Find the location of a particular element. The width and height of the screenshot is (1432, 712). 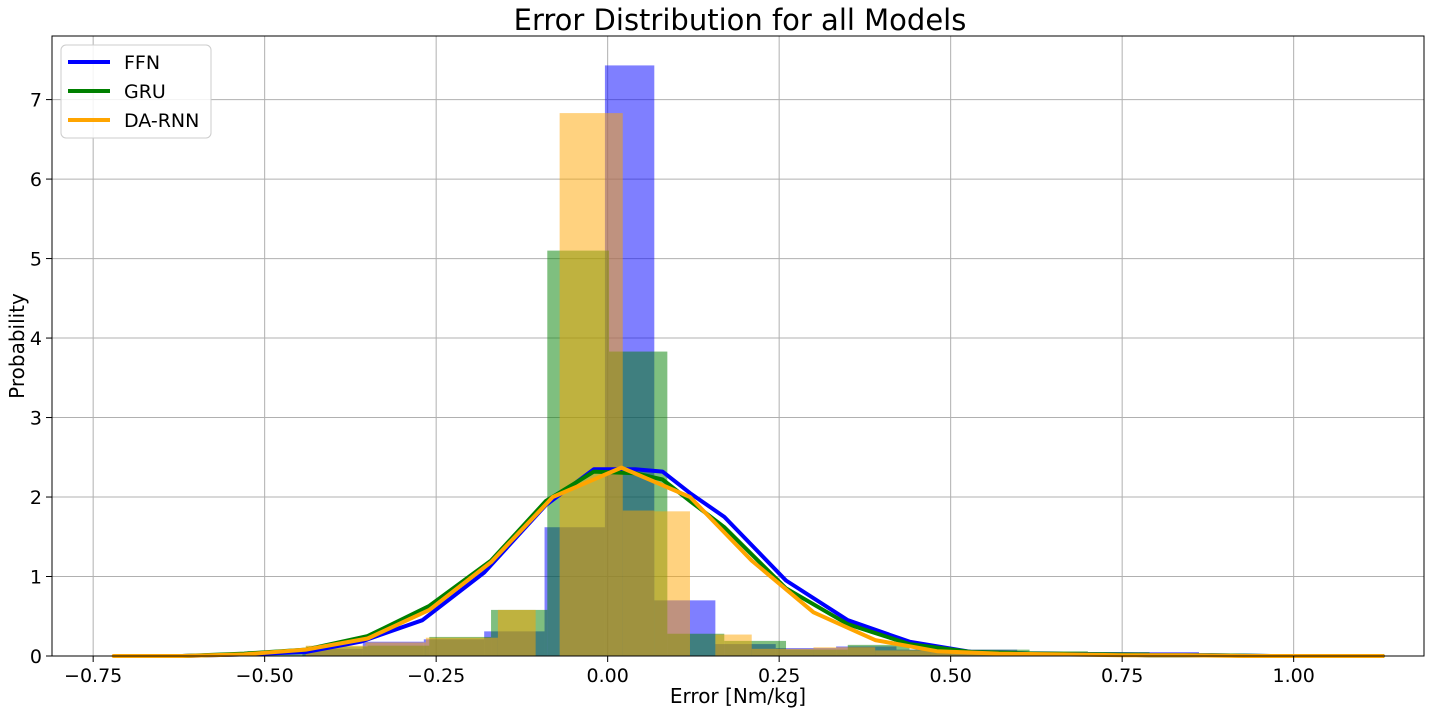

legend-box is located at coordinates (136, 91).